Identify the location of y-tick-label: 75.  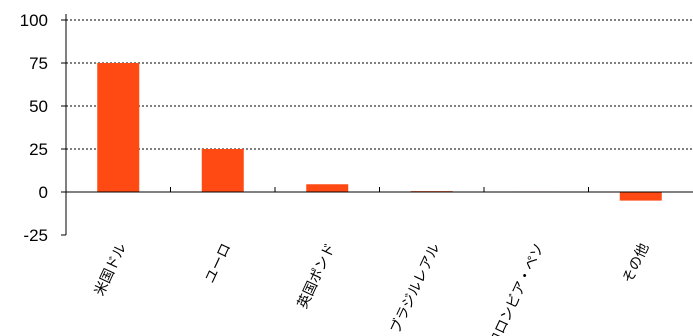
(38, 63).